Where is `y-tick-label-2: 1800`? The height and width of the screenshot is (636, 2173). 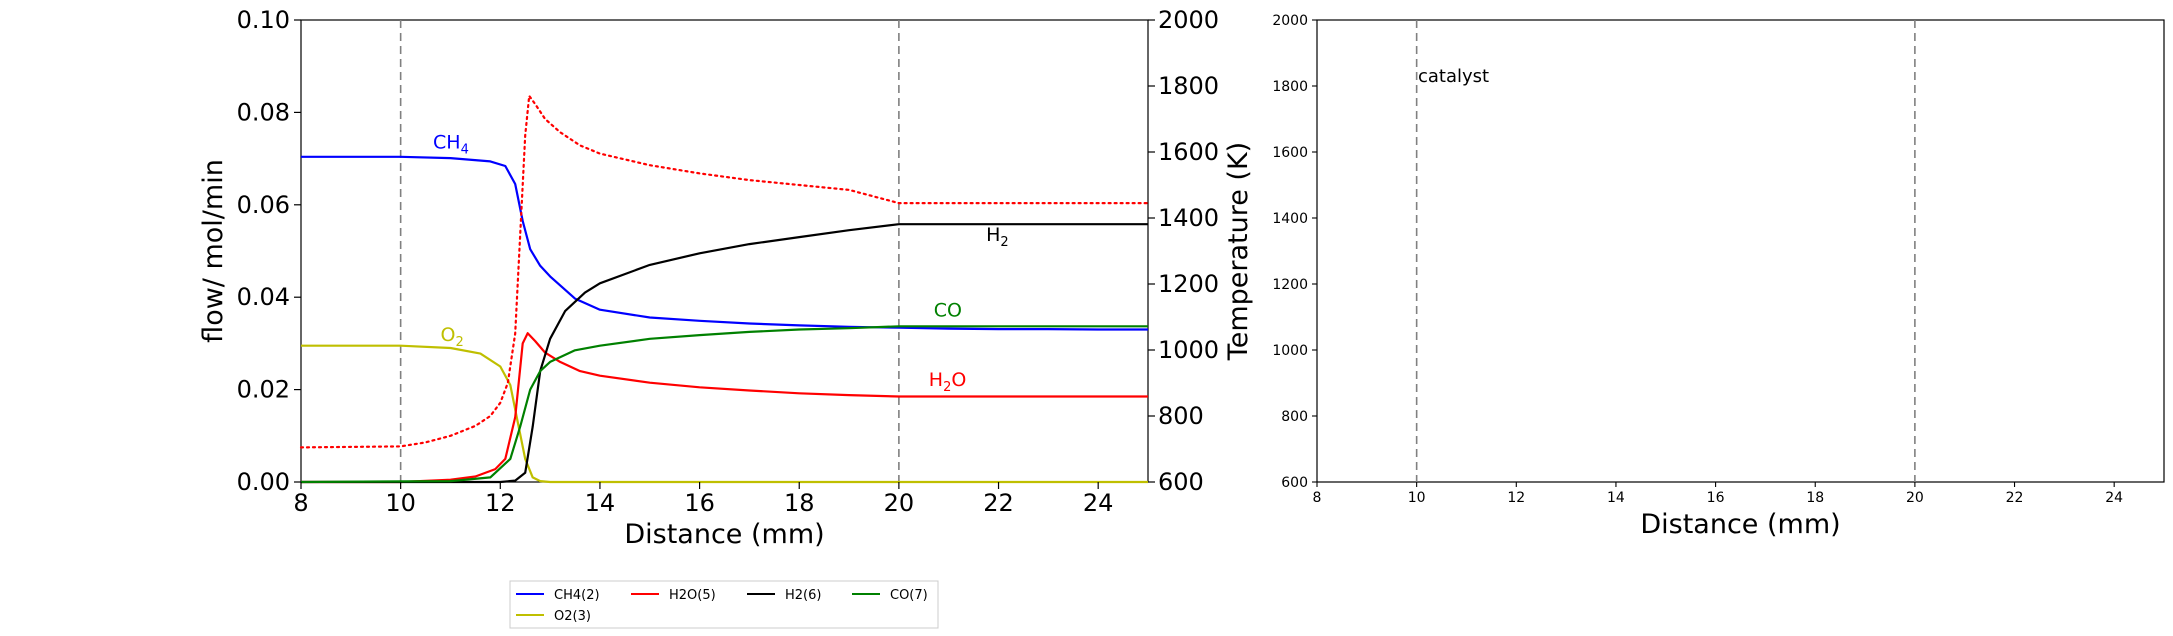 y-tick-label-2: 1800 is located at coordinates (1290, 87).